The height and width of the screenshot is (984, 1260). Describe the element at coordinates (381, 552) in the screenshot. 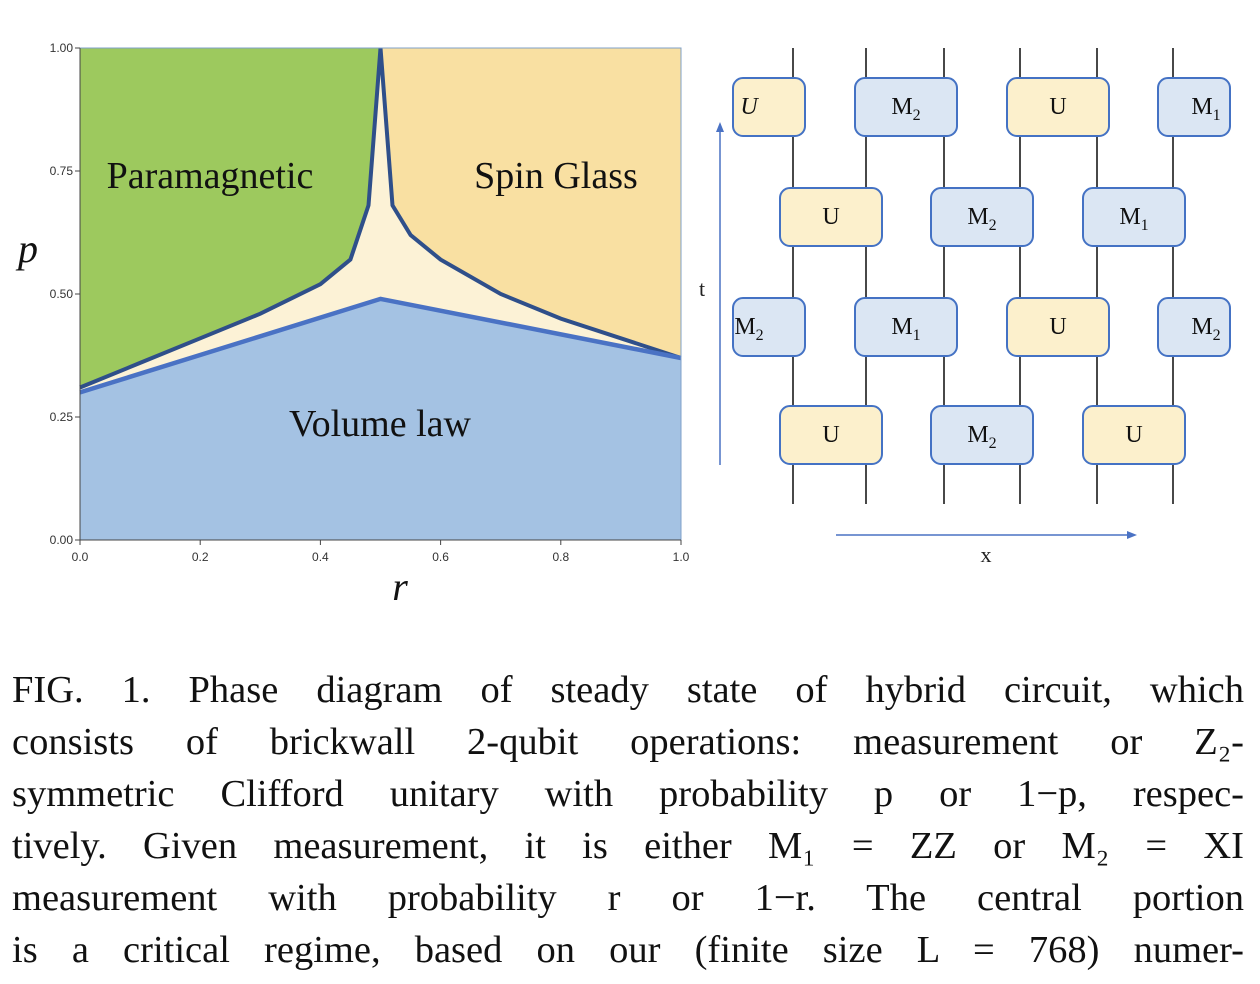

I see `x-tick-labels: 0.0 0.2 0.4 0.6 0.8 1.0` at that location.